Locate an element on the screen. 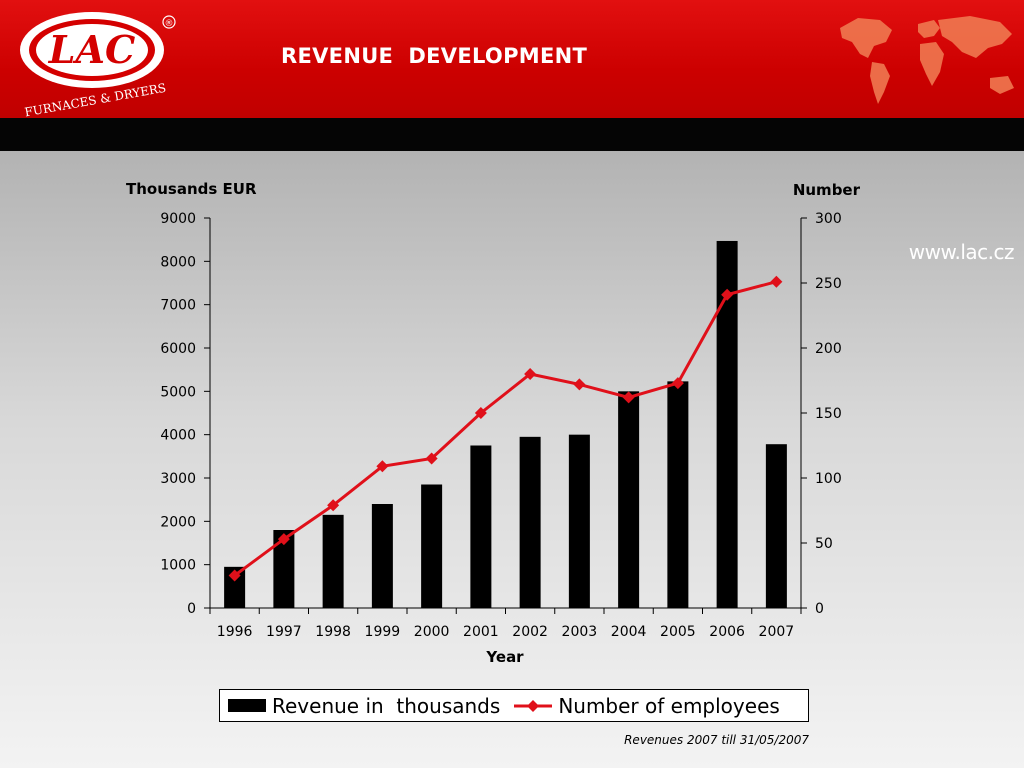 This screenshot has width=1024, height=768. legend-revenue-label: Revenue in thousands is located at coordinates (386, 705).